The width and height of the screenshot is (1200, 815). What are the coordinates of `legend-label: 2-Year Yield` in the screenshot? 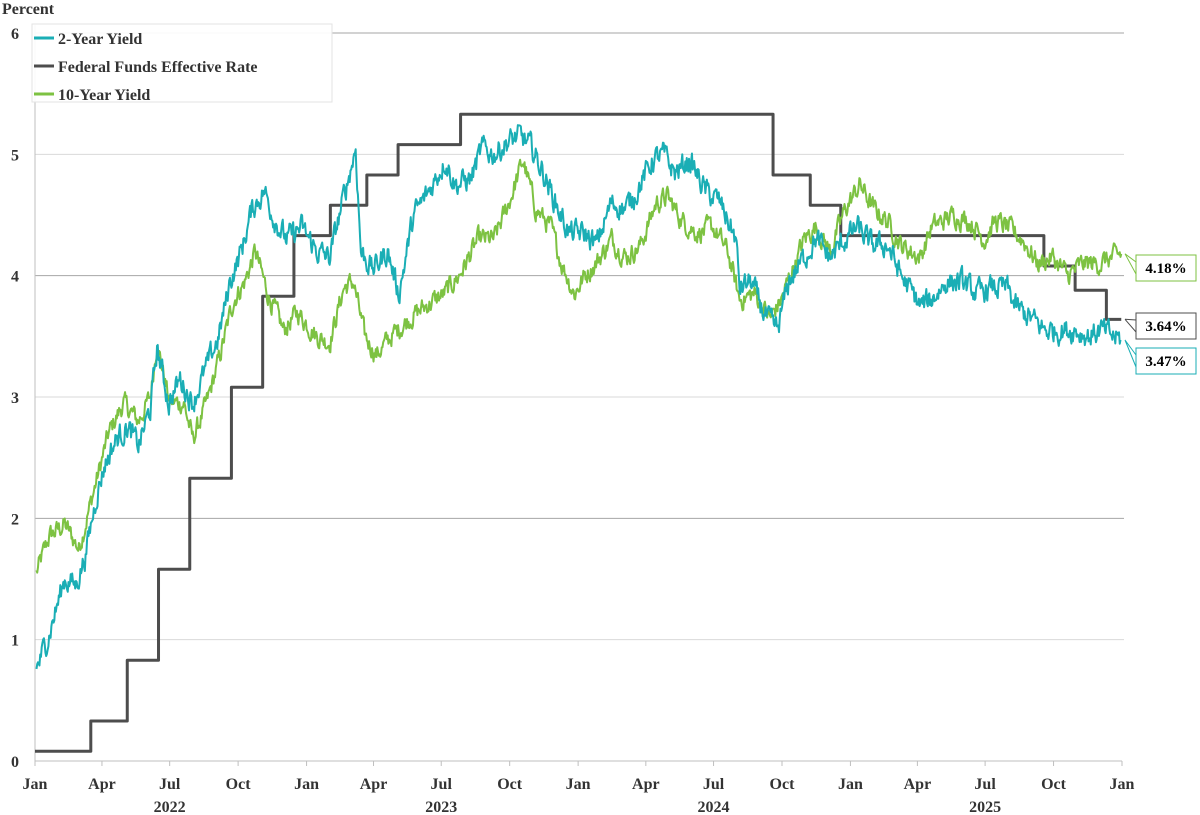 It's located at (100, 39).